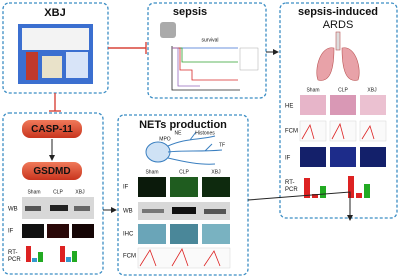 Image resolution: width=400 pixels, height=277 pixels. I want to click on nets-label: TF, so click(222, 145).